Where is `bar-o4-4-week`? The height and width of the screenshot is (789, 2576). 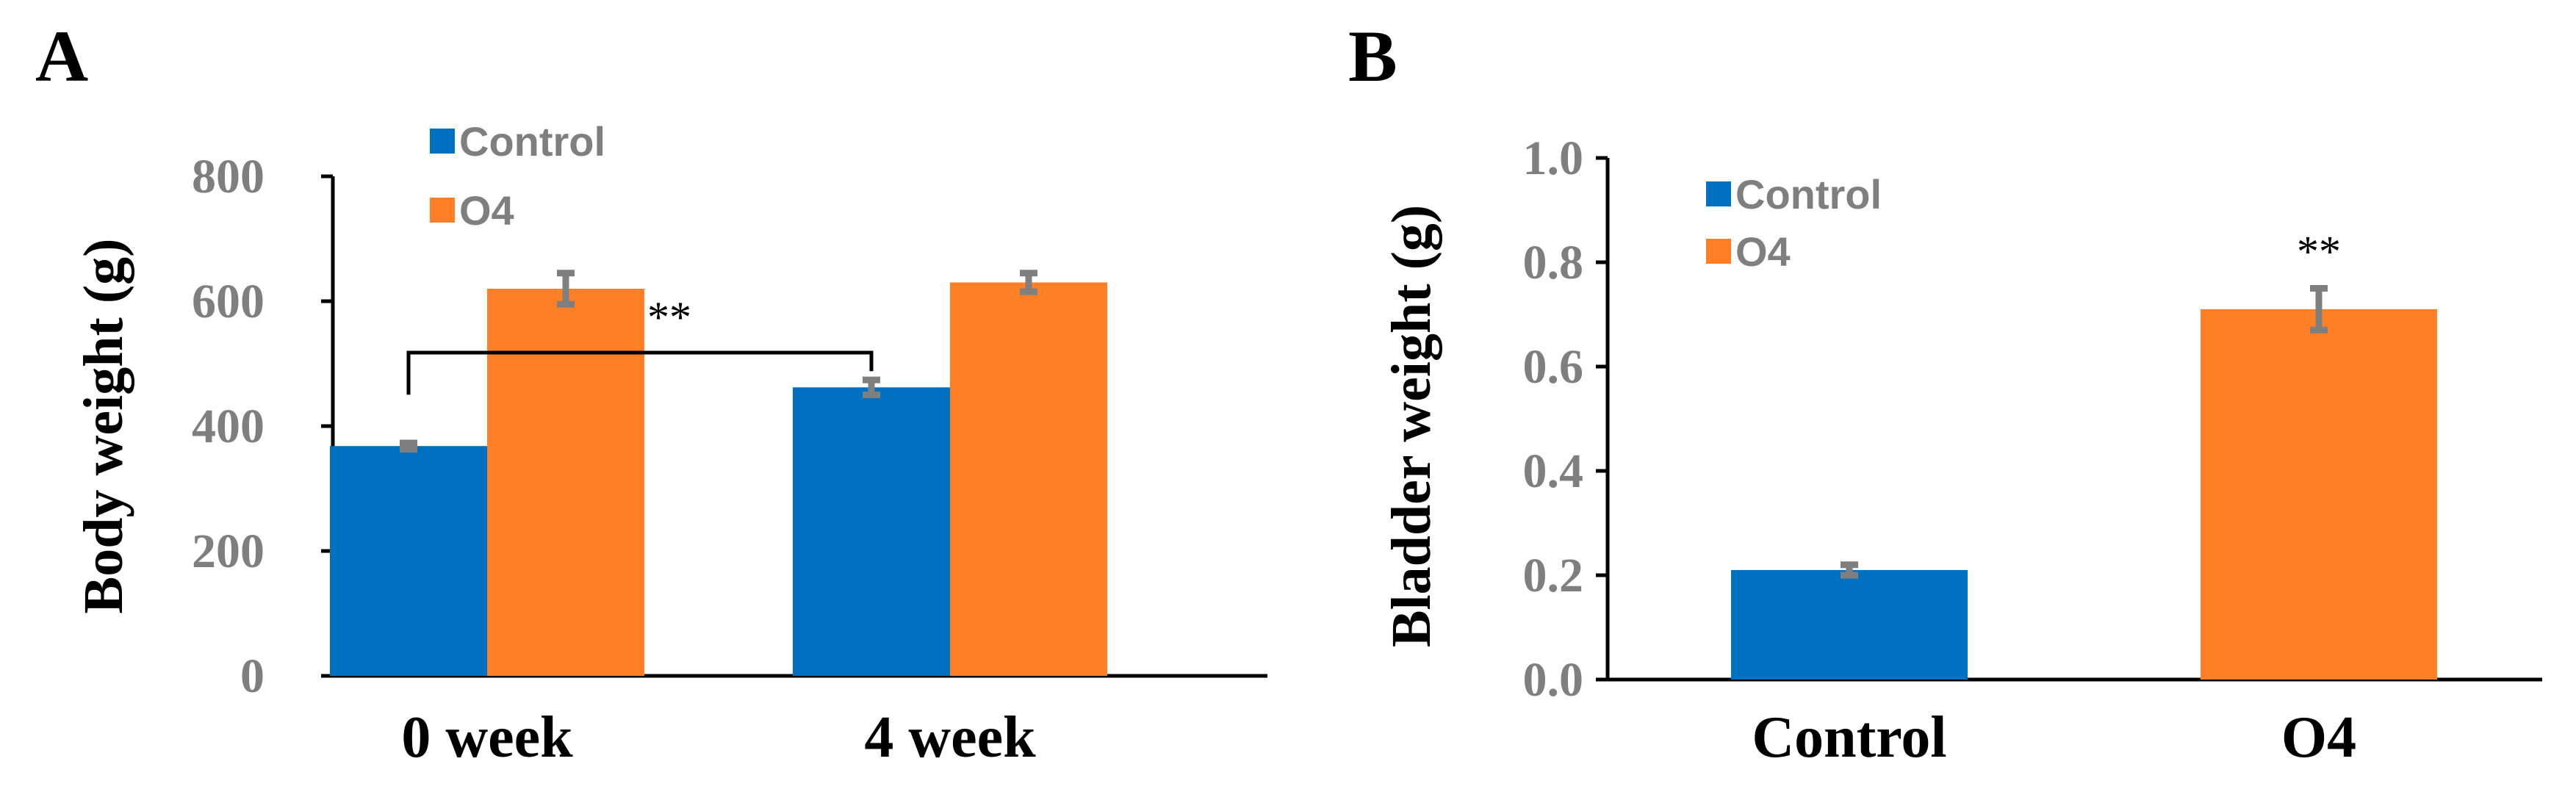
bar-o4-4-week is located at coordinates (1028, 479).